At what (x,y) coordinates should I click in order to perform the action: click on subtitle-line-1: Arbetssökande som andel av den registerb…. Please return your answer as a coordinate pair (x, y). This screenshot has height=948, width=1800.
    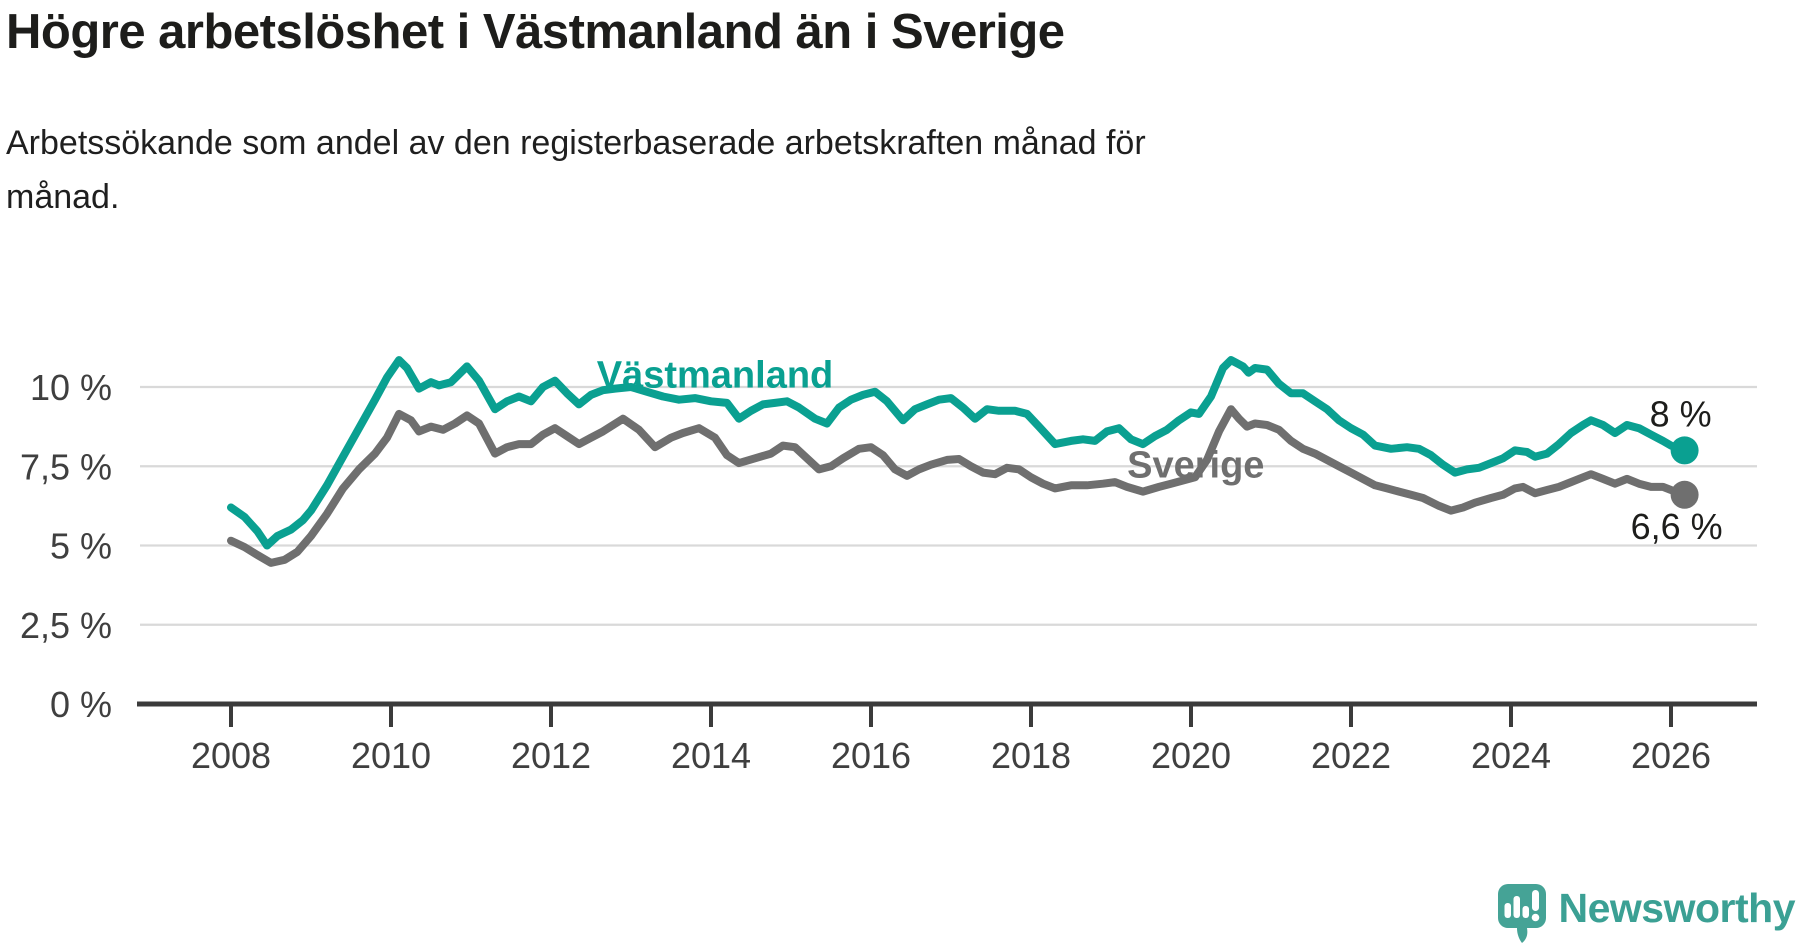
    Looking at the image, I should click on (576, 143).